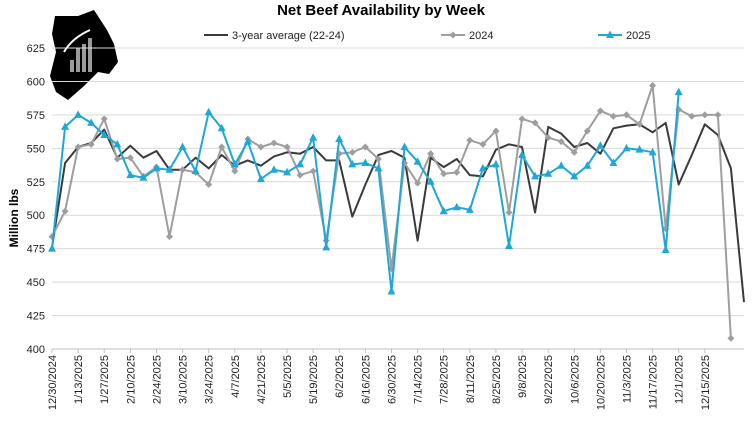 The width and height of the screenshot is (752, 422). I want to click on x-tick-label: 11/3/2025, so click(627, 379).